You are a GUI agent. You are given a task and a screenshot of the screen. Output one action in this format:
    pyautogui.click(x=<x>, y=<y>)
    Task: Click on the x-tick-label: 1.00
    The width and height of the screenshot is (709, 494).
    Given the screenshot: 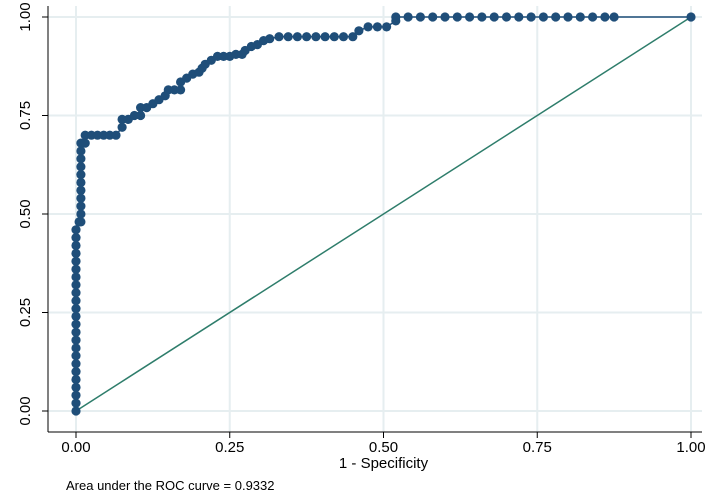 What is the action you would take?
    pyautogui.click(x=690, y=447)
    